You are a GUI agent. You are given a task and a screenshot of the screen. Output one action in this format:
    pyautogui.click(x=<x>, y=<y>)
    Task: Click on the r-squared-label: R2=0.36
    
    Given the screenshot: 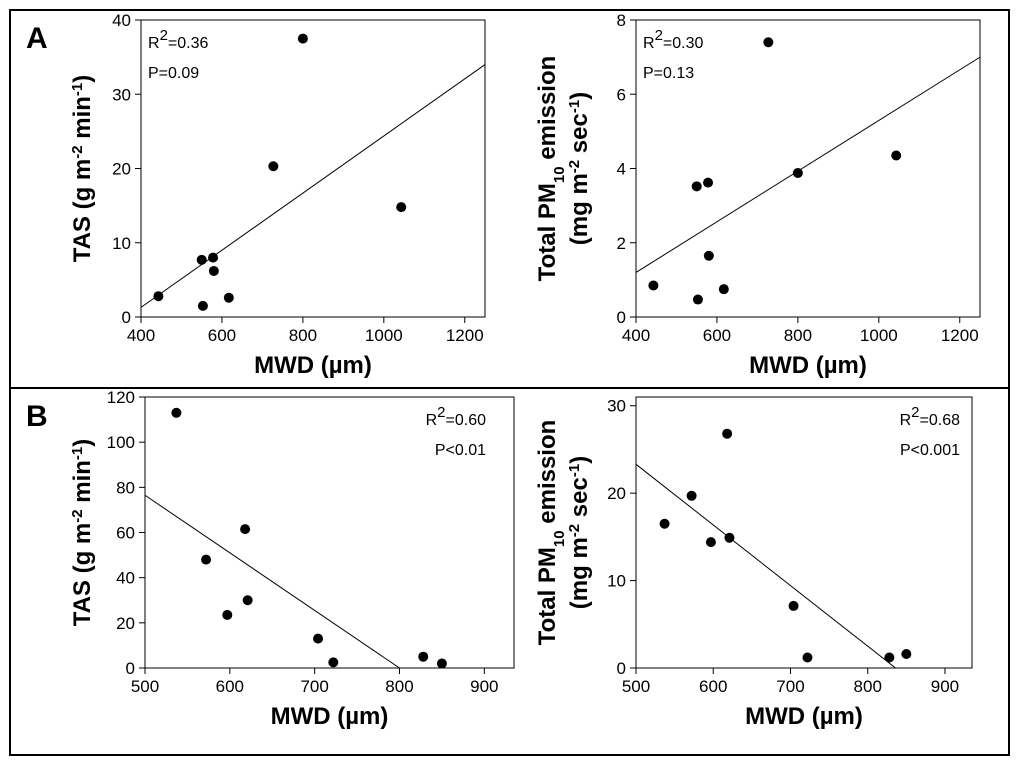 What is the action you would take?
    pyautogui.click(x=178, y=40)
    